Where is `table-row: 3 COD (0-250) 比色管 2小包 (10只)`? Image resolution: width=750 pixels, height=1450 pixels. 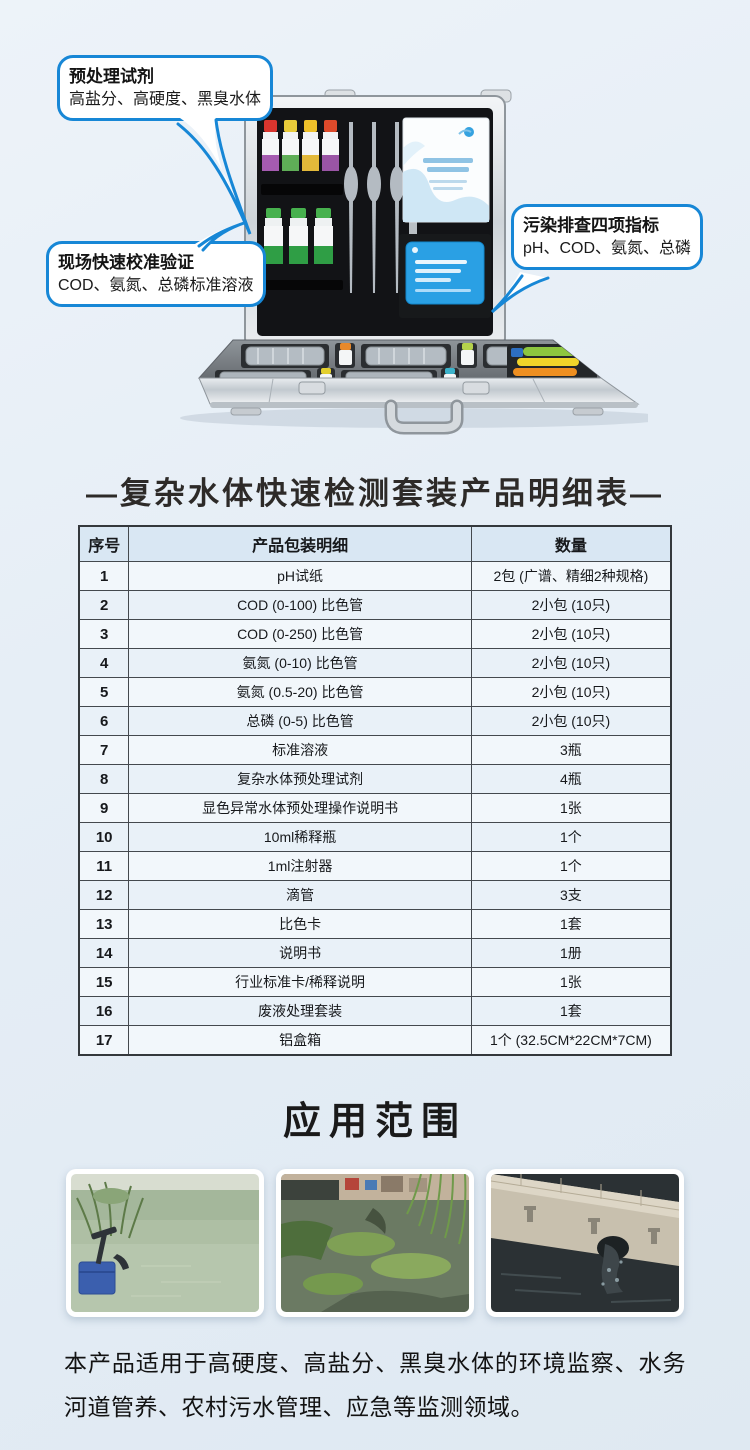
table-row: 3 COD (0-250) 比色管 2小包 (10只) is located at coordinates (375, 634).